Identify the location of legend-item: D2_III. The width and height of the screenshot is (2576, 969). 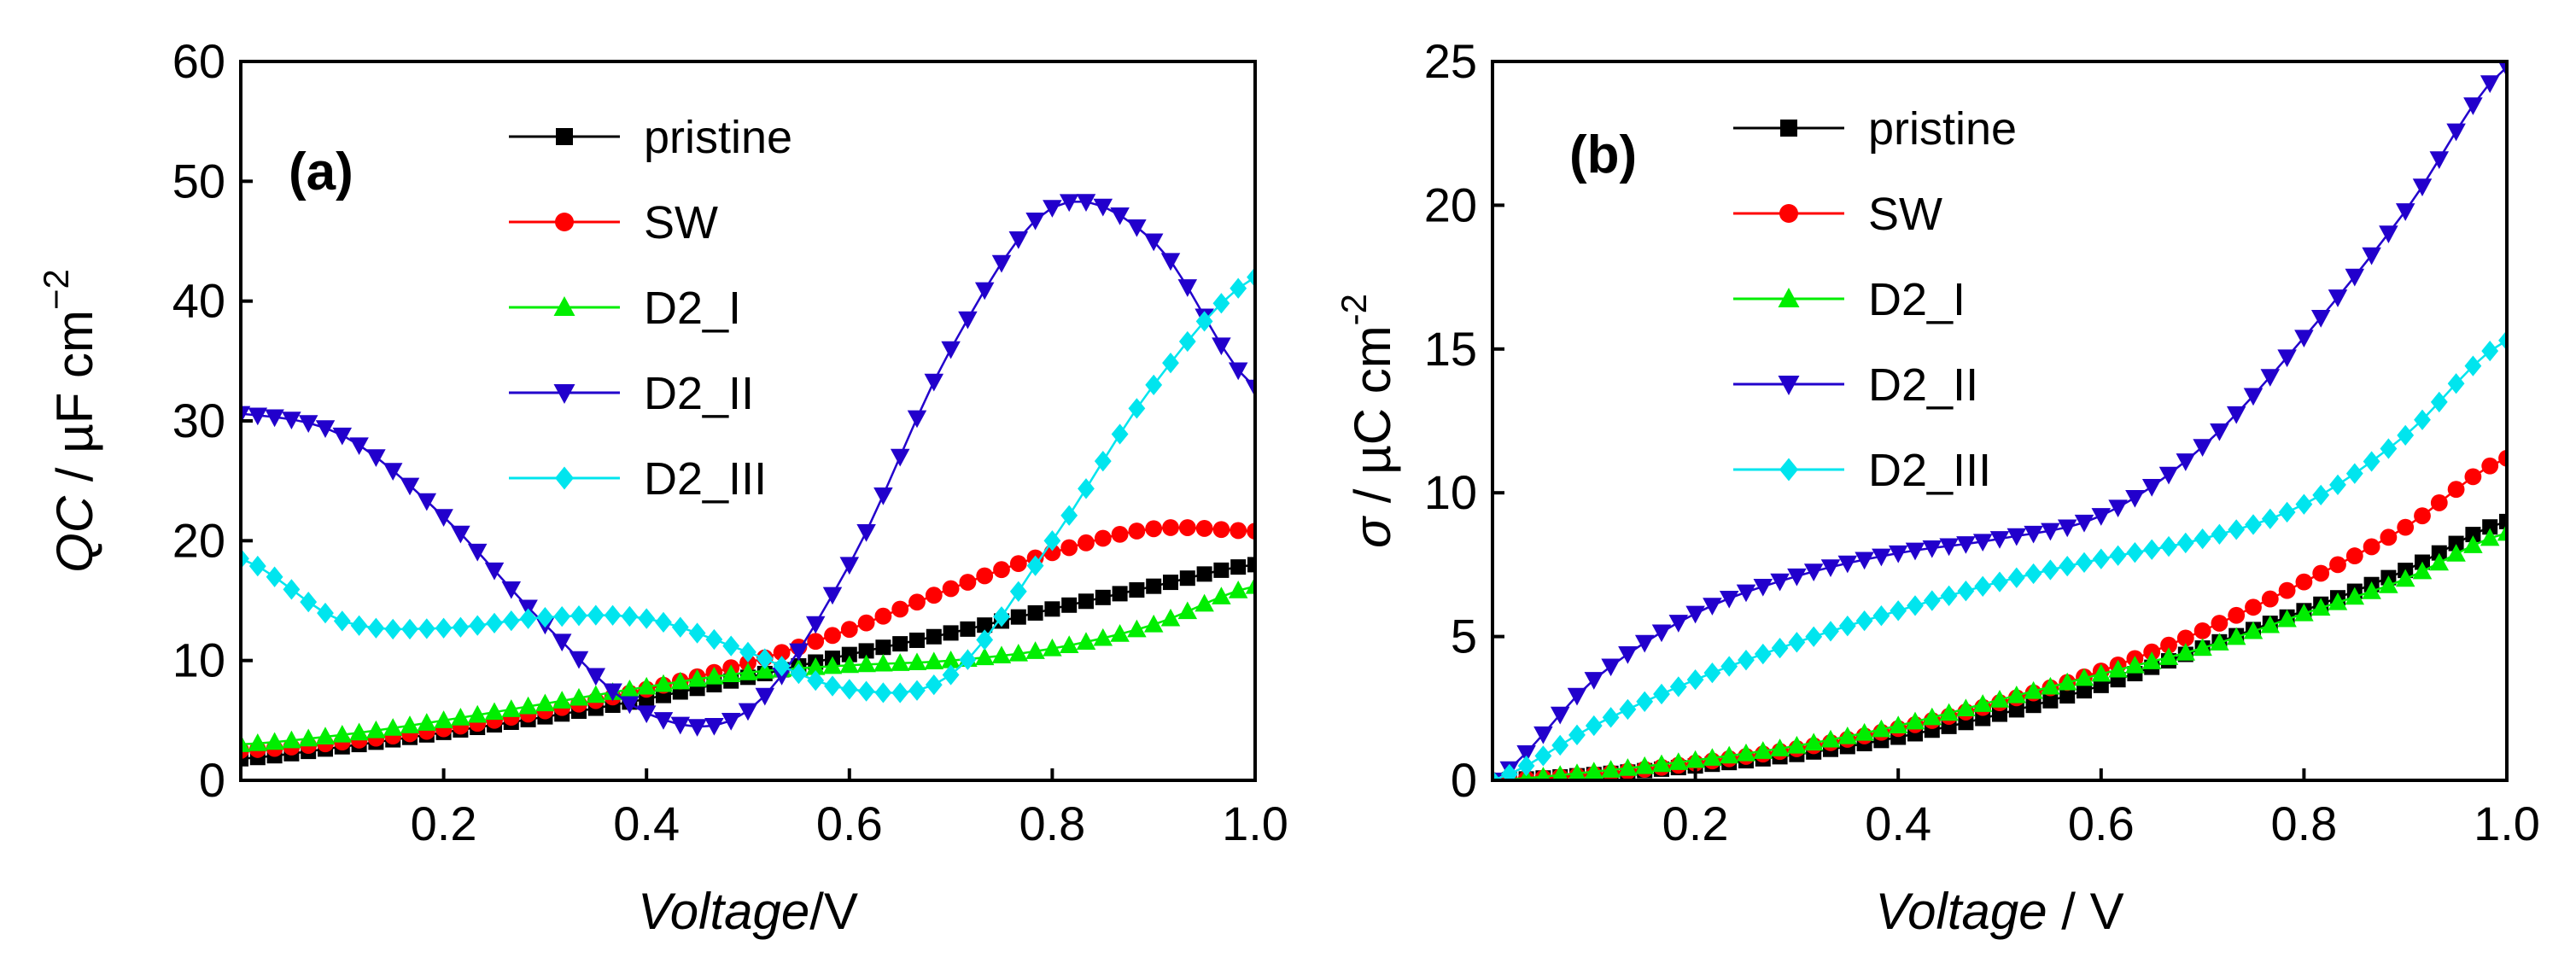
(638, 479).